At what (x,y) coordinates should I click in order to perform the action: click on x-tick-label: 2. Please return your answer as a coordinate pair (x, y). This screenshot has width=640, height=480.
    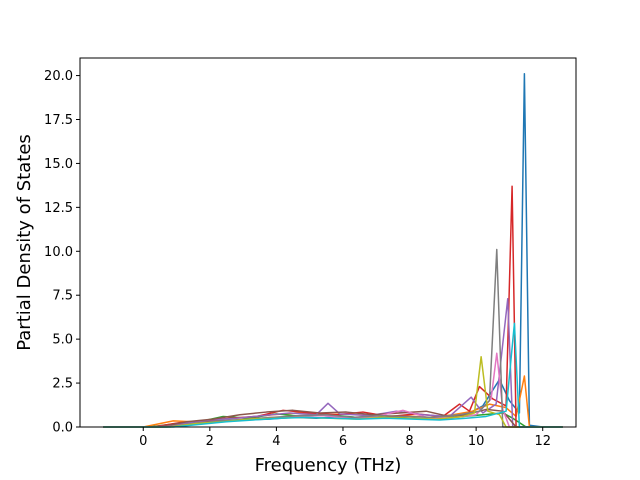
    Looking at the image, I should click on (210, 441).